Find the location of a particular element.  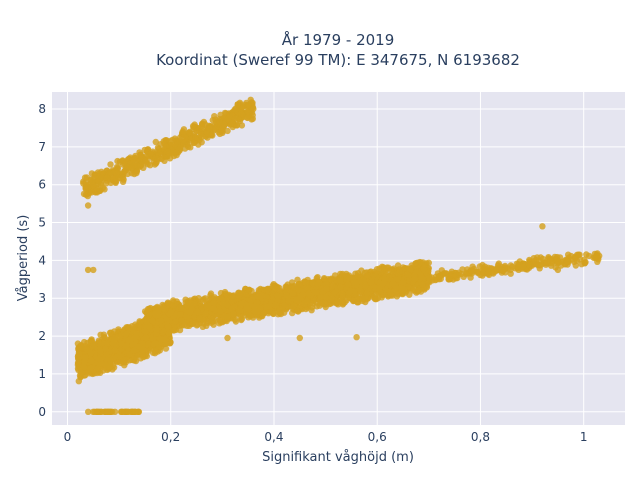

x-tick-label: 1 is located at coordinates (584, 437).